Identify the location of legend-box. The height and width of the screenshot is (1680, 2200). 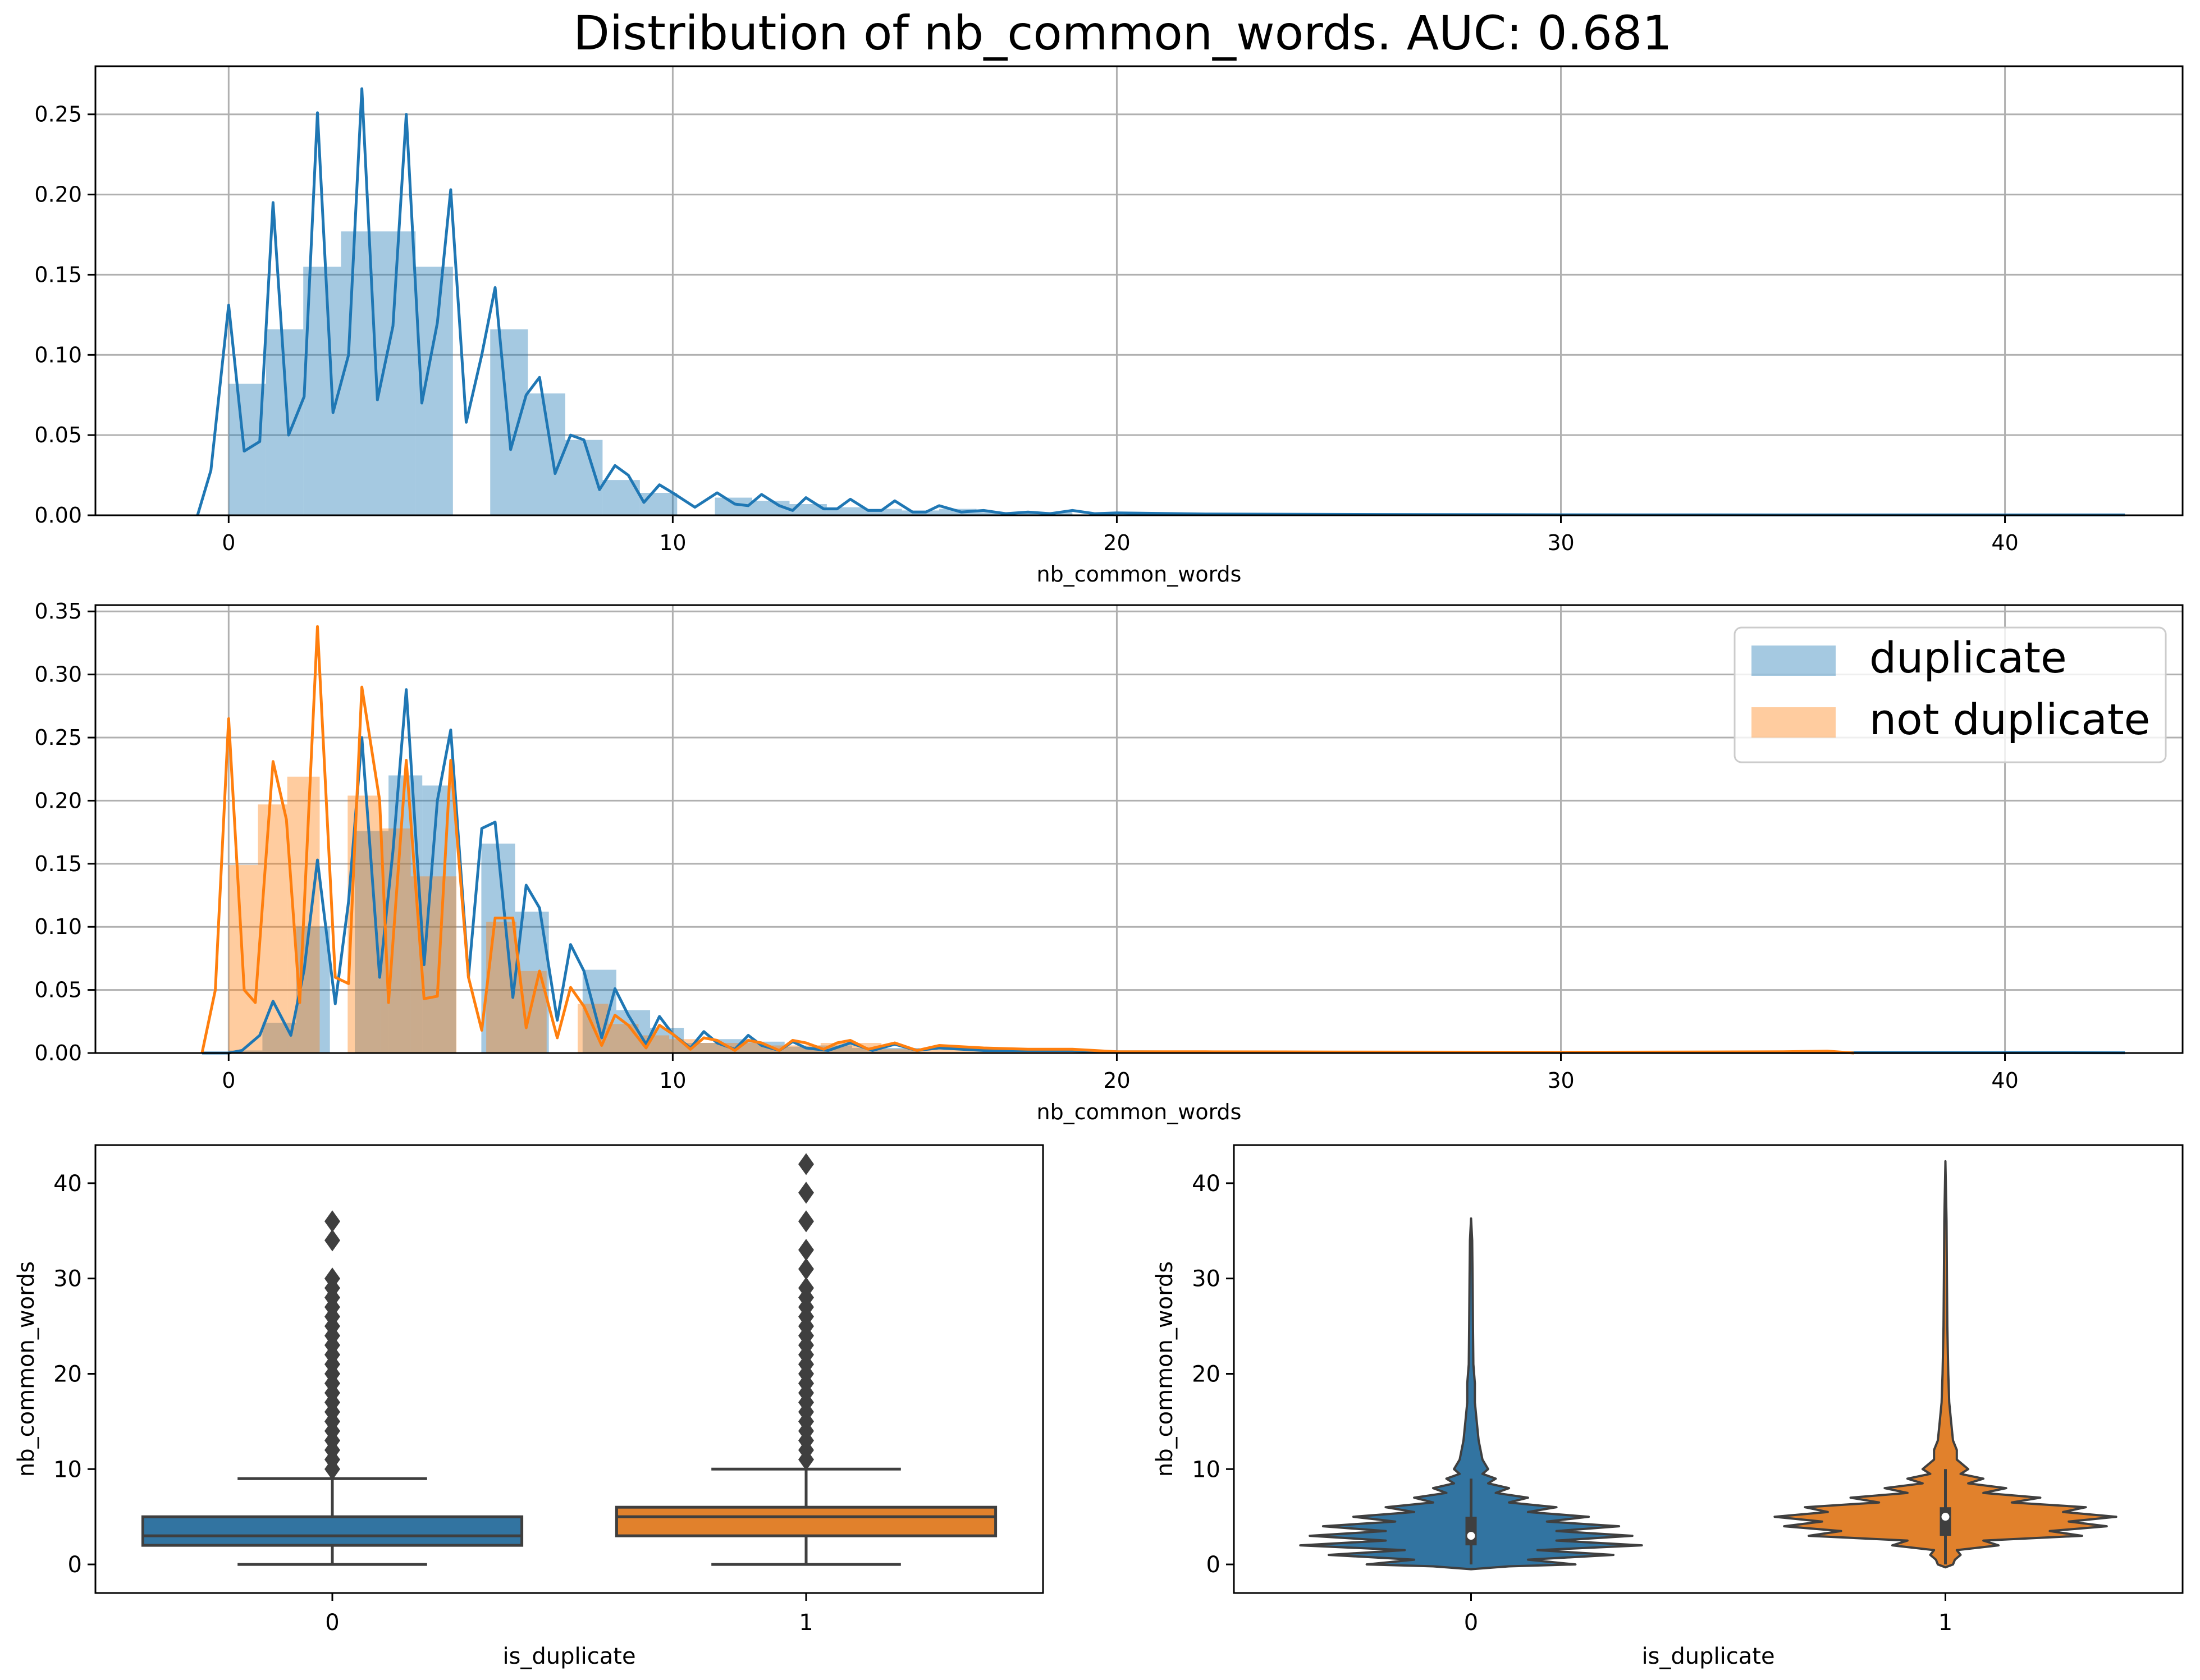
(1950, 695).